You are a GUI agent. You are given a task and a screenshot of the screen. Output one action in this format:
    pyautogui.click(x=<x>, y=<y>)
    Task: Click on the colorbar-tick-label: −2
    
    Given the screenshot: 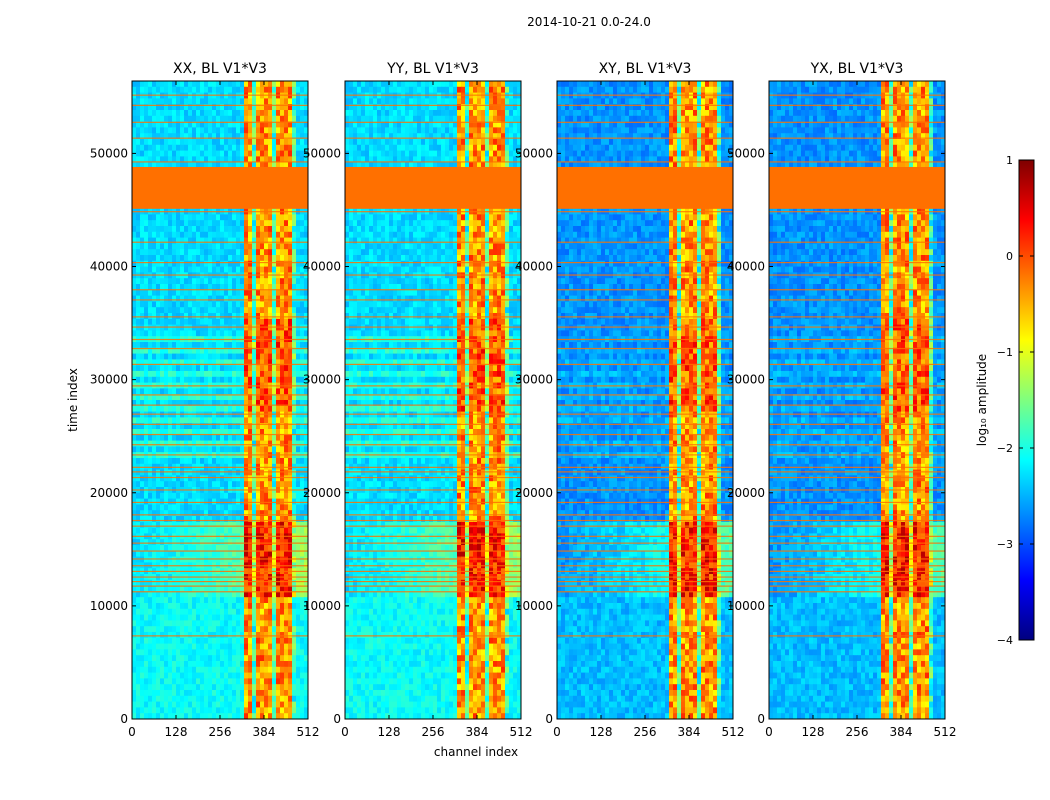 What is the action you would take?
    pyautogui.click(x=1005, y=448)
    